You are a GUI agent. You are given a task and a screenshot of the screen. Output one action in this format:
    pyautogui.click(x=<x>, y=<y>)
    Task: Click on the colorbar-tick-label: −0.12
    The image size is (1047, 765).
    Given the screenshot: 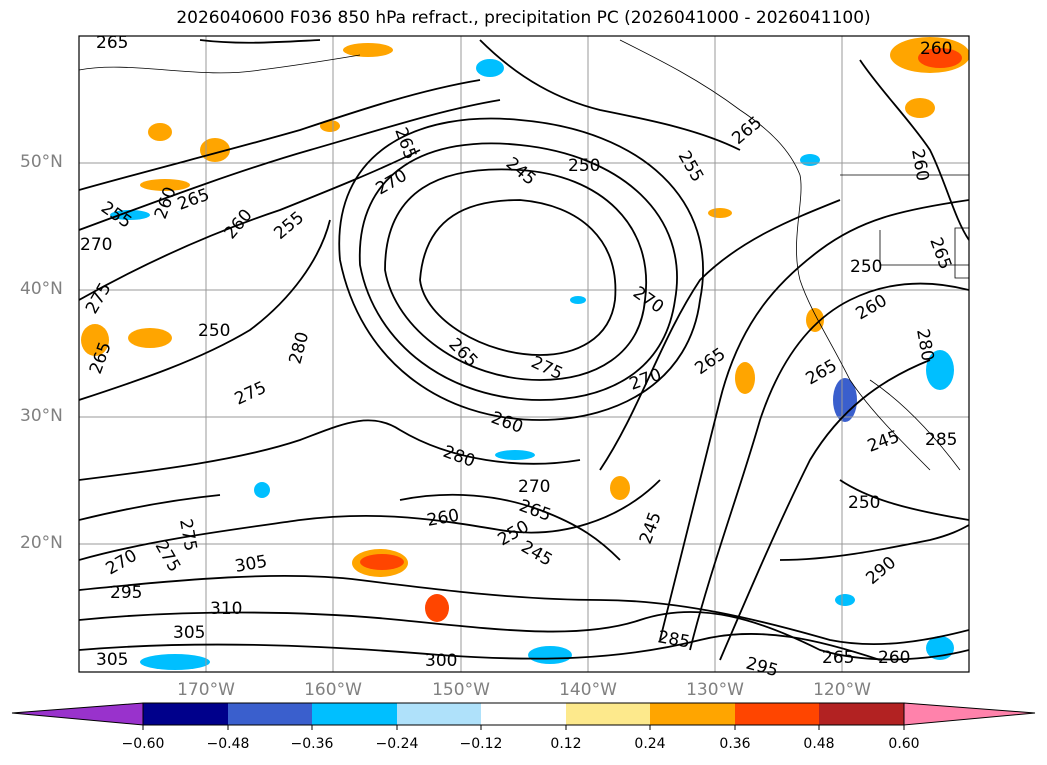 What is the action you would take?
    pyautogui.click(x=481, y=744)
    